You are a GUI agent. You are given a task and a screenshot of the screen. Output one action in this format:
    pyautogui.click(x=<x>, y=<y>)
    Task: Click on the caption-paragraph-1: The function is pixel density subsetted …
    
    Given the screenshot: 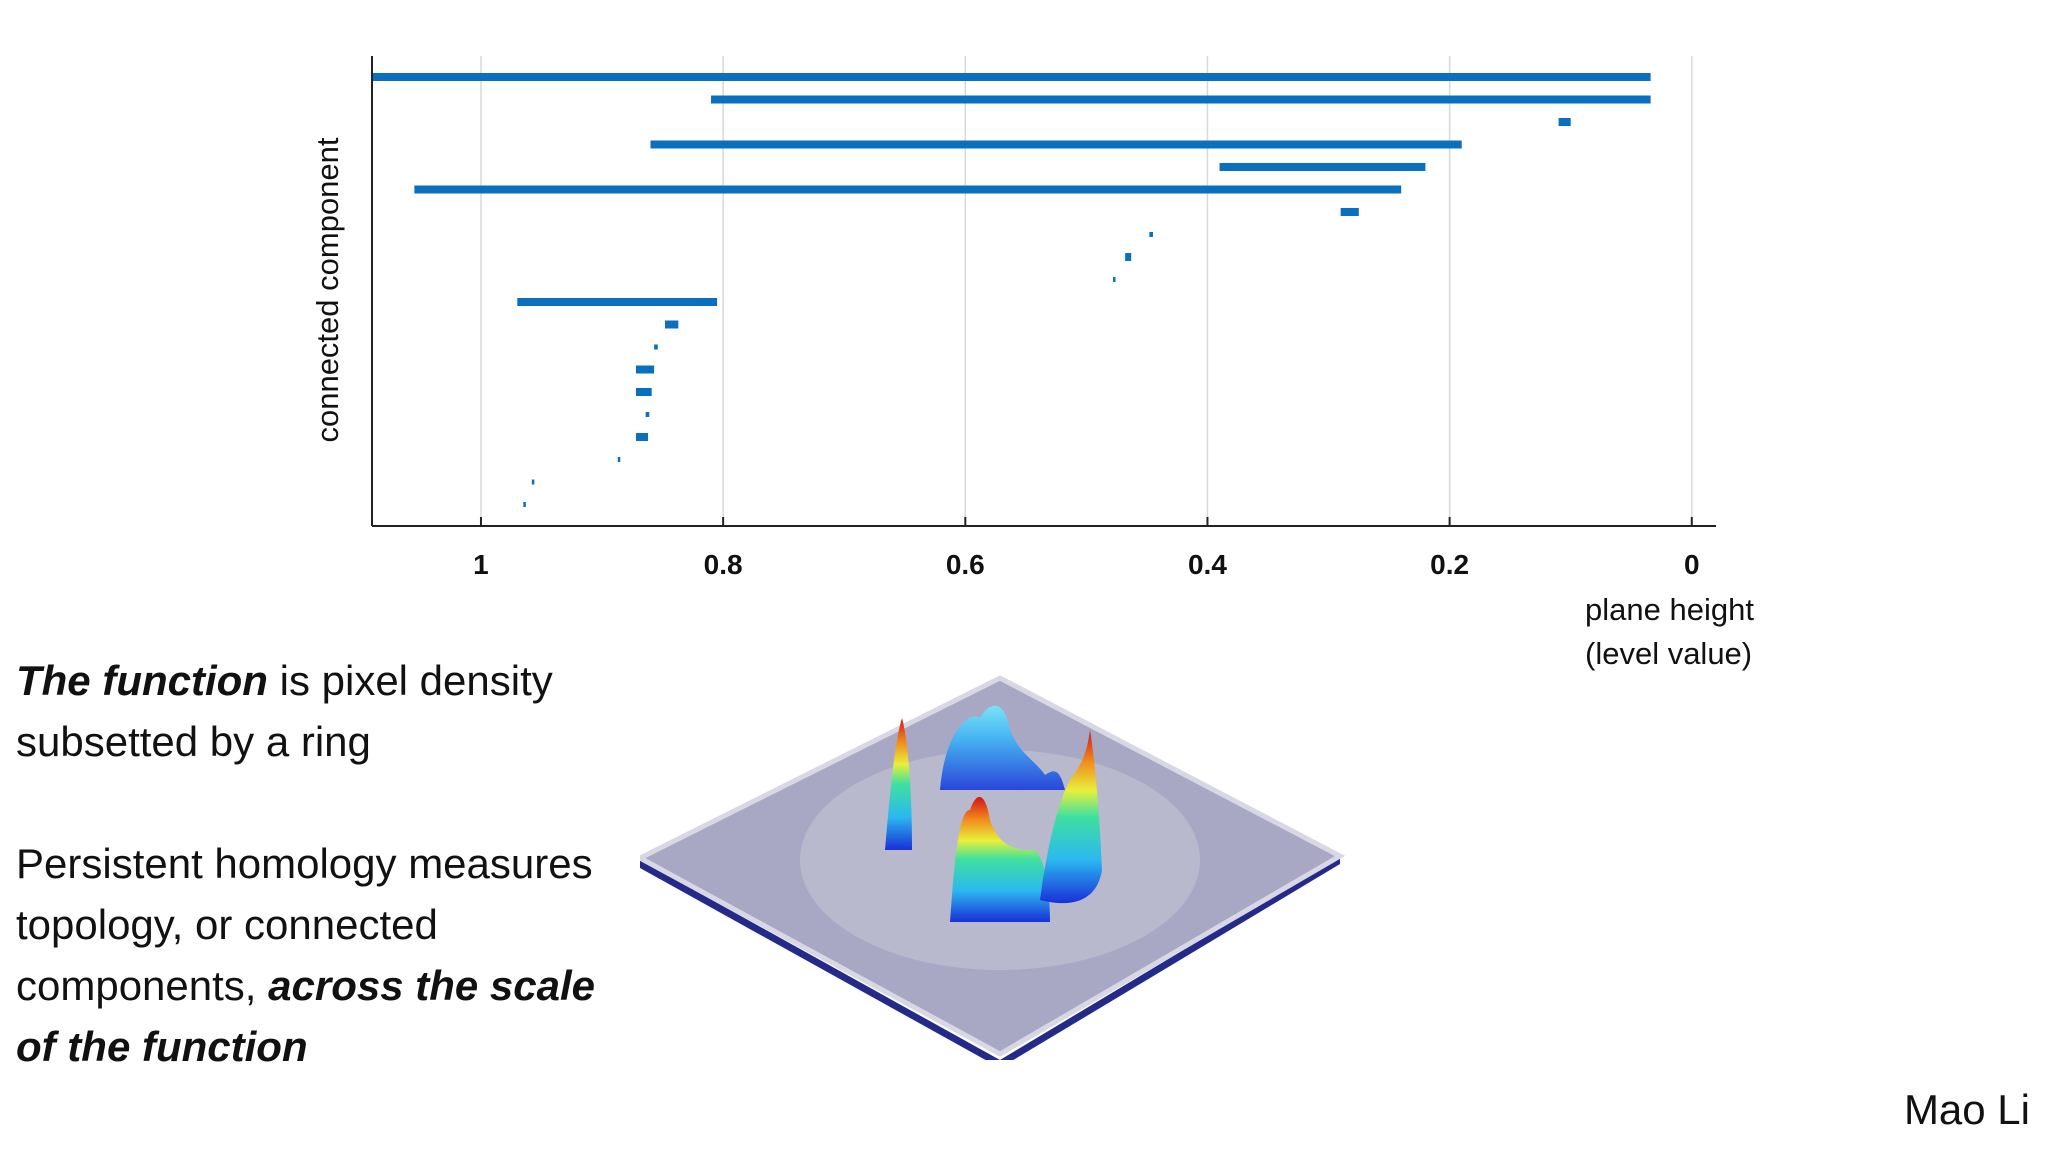 What is the action you would take?
    pyautogui.click(x=326, y=711)
    